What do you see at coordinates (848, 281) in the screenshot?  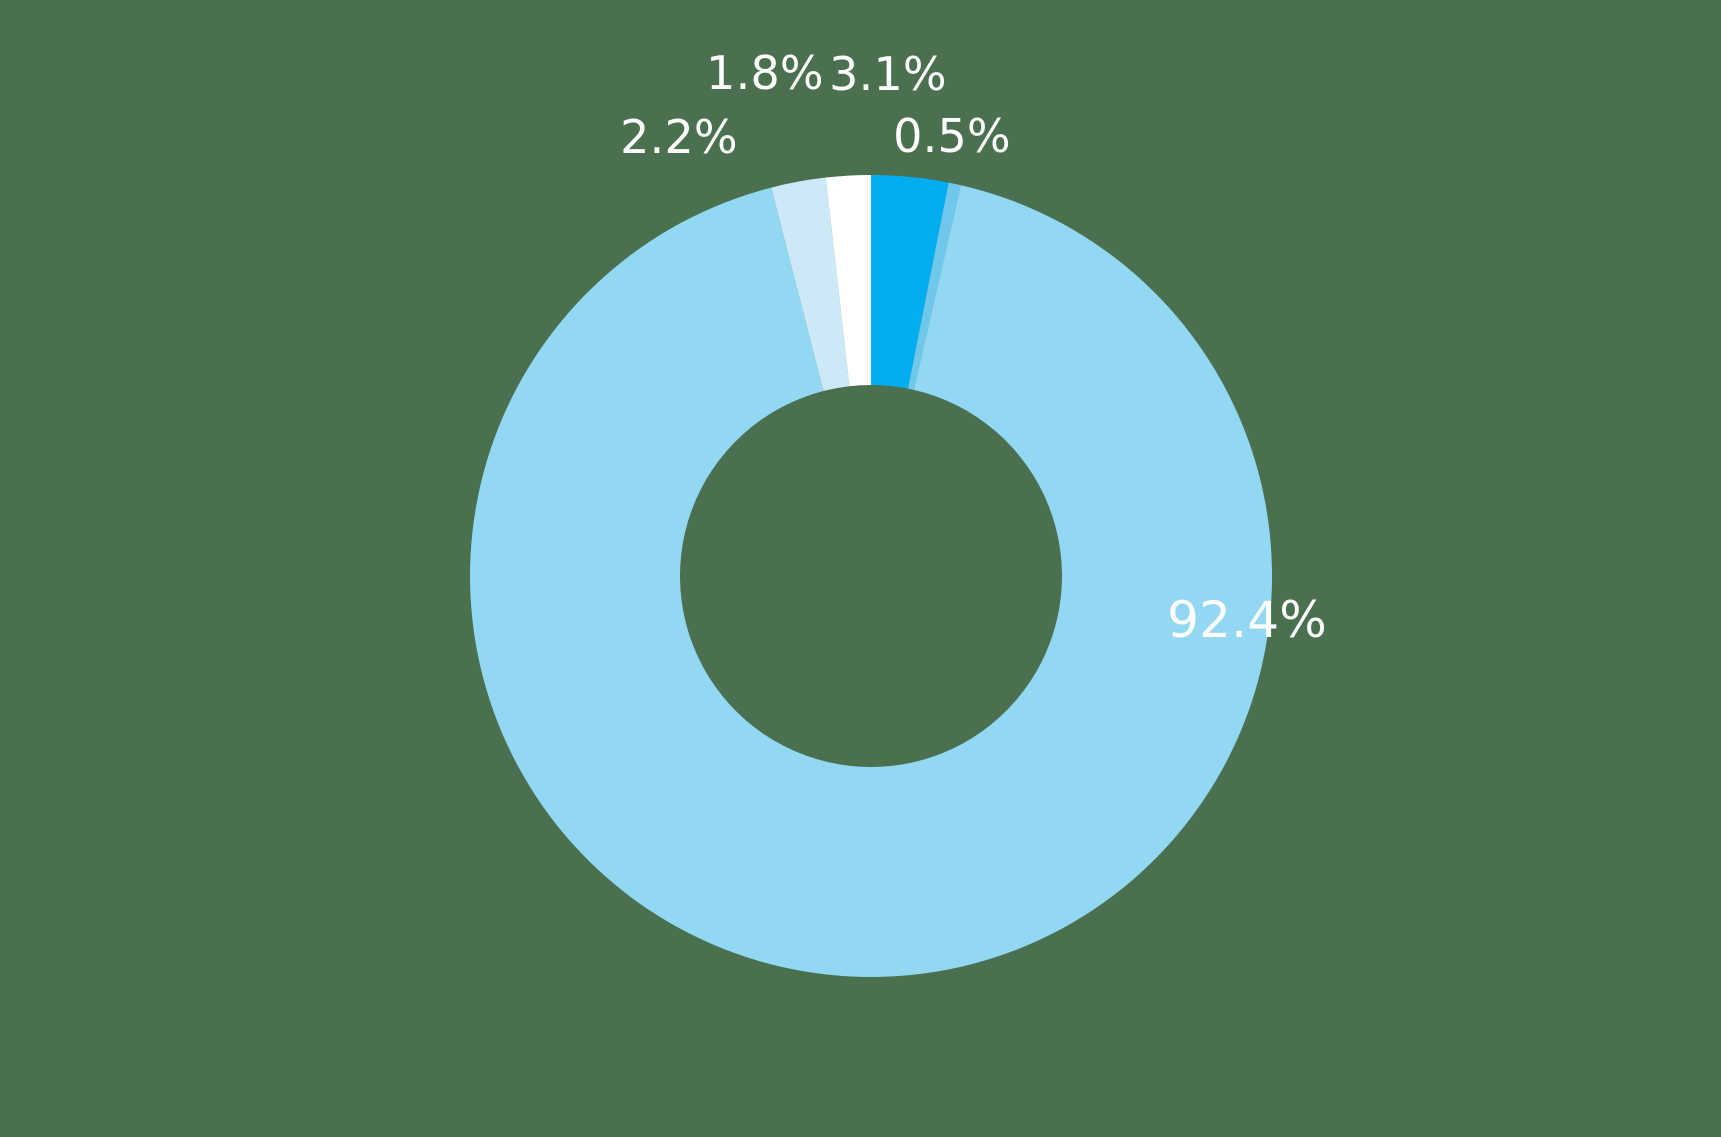 I see `donut-slice-1-8pct` at bounding box center [848, 281].